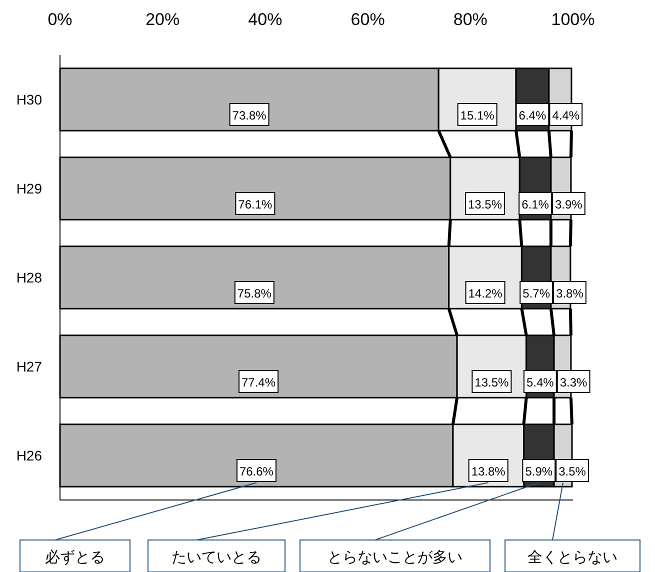  Describe the element at coordinates (572, 471) in the screenshot. I see `data-label: 3.5%` at that location.